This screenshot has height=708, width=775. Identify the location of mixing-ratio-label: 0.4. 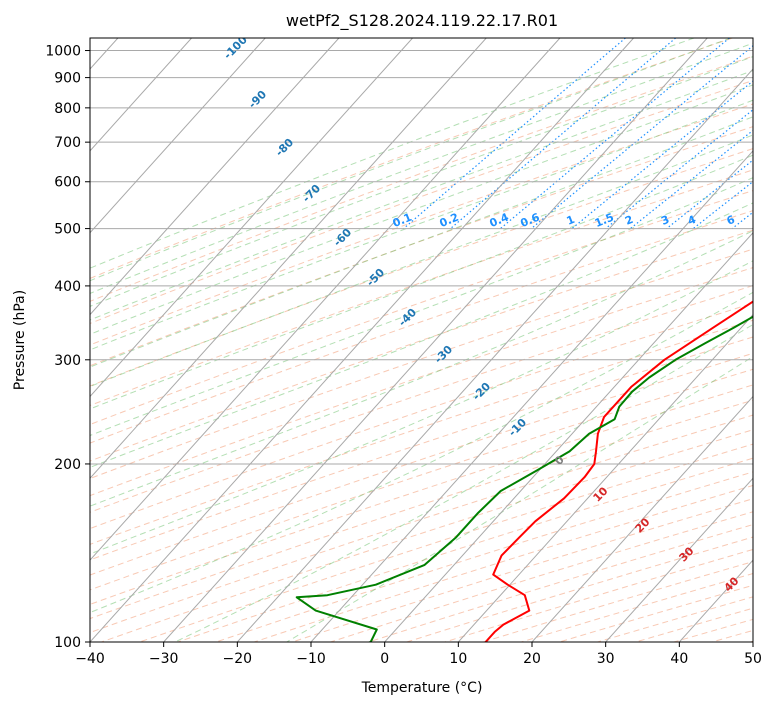
(499, 220).